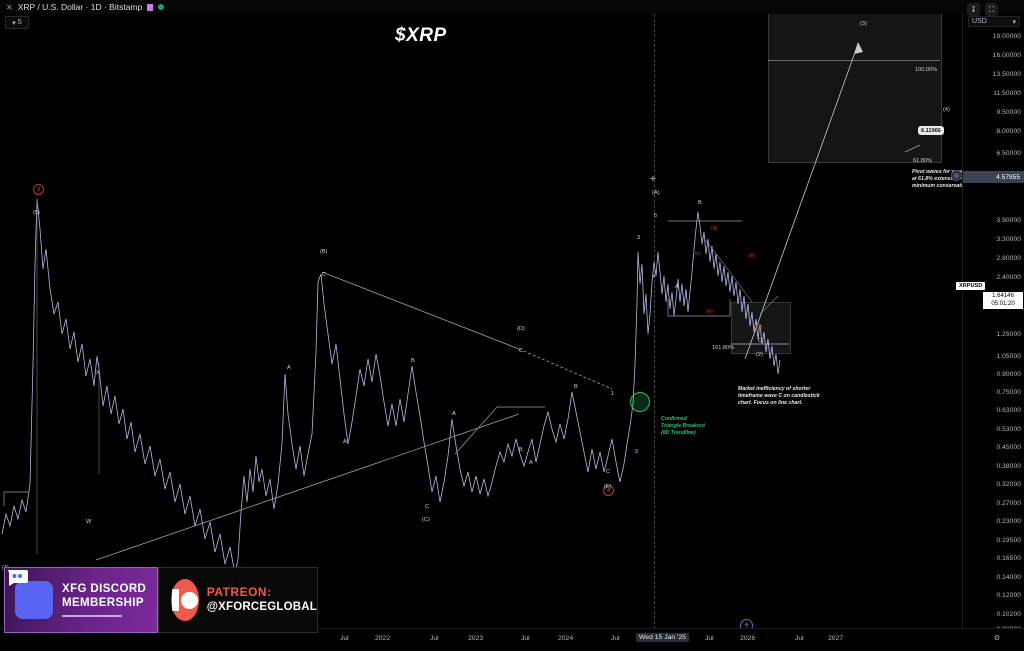 The height and width of the screenshot is (651, 1024). I want to click on top-symbol-bar: ✕ XRP / U.S. Dollar · 1D · Bitstamp, so click(512, 7).